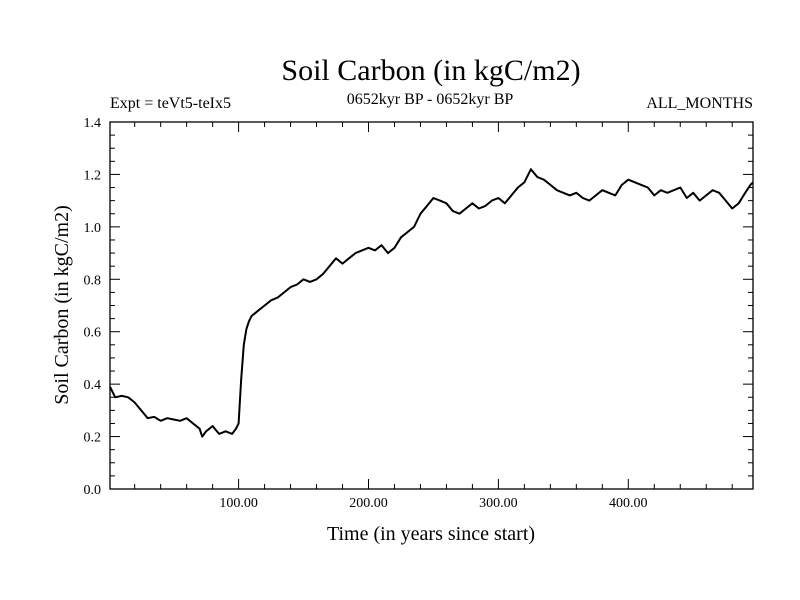  Describe the element at coordinates (430, 70) in the screenshot. I see `chart-title: Soil Carbon (in kgC/m2)` at that location.